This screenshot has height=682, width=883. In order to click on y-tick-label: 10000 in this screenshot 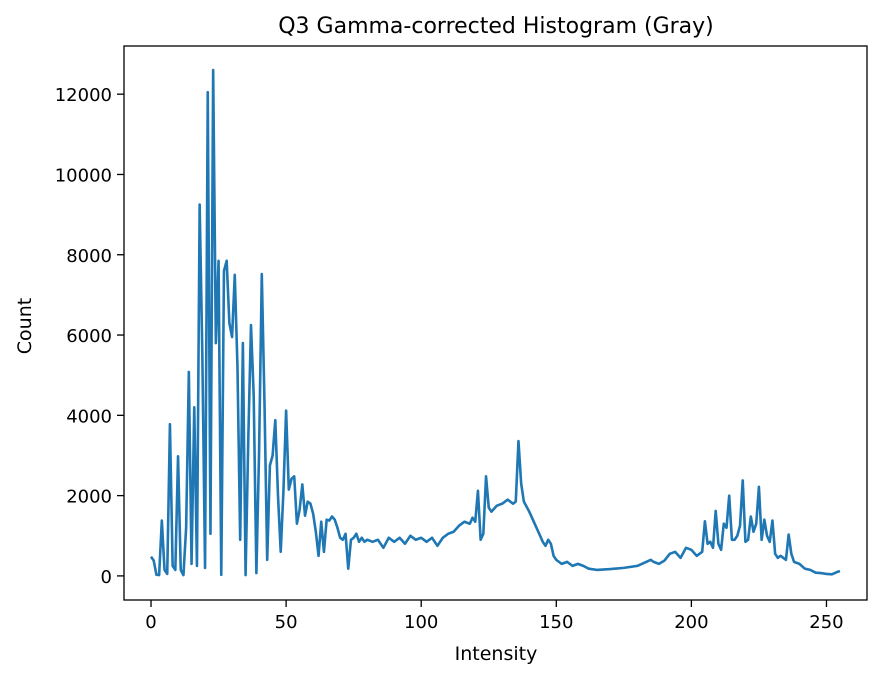, I will do `click(83, 175)`.